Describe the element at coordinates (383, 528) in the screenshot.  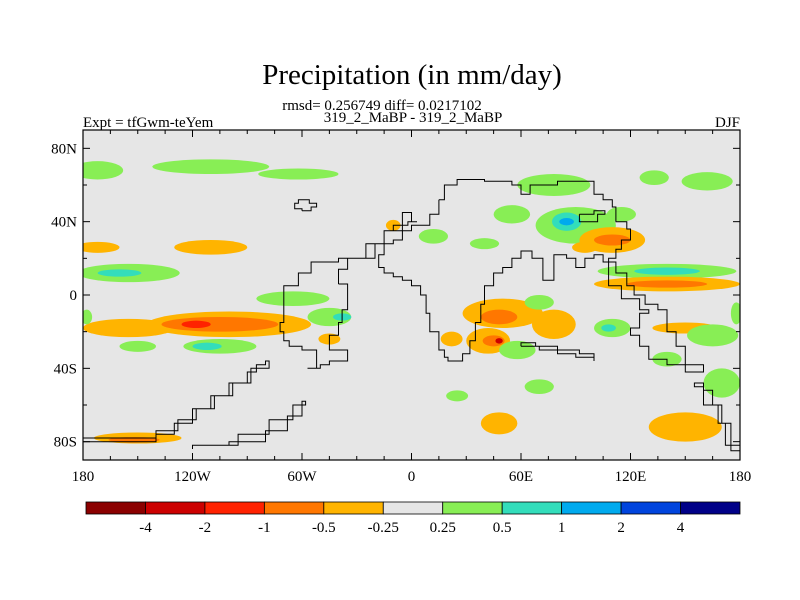
I see `colorbar-label: -0.25` at that location.